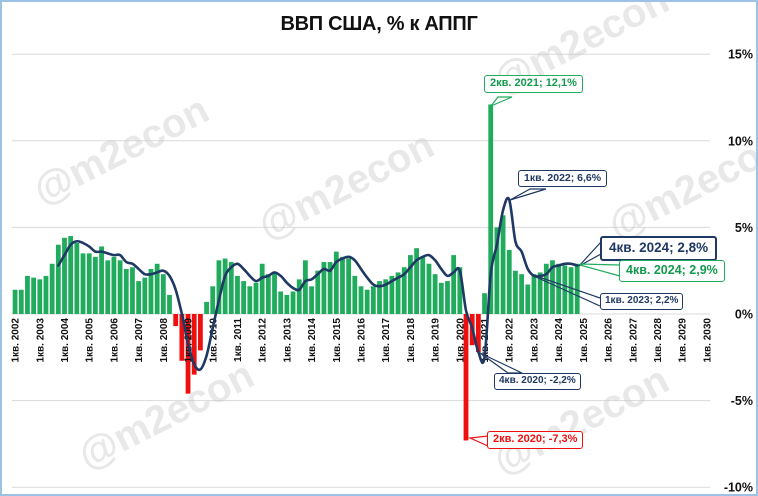 This screenshot has height=496, width=758. I want to click on callout-1q2022-line: 1кв. 2022; 6,6%, so click(563, 179).